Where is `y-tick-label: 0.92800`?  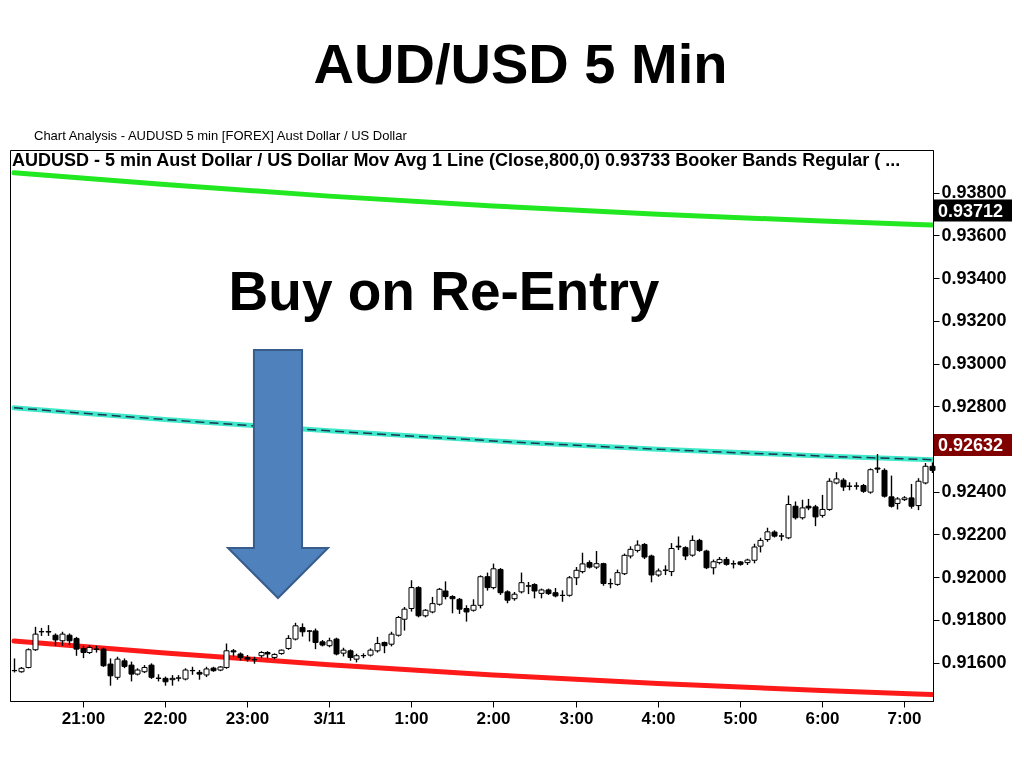
y-tick-label: 0.92800 is located at coordinates (974, 405).